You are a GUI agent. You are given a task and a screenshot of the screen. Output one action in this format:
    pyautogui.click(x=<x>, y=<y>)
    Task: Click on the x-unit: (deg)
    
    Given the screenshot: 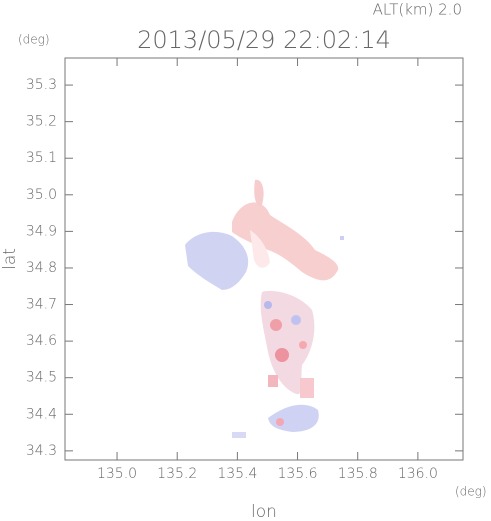 What is the action you would take?
    pyautogui.click(x=471, y=492)
    